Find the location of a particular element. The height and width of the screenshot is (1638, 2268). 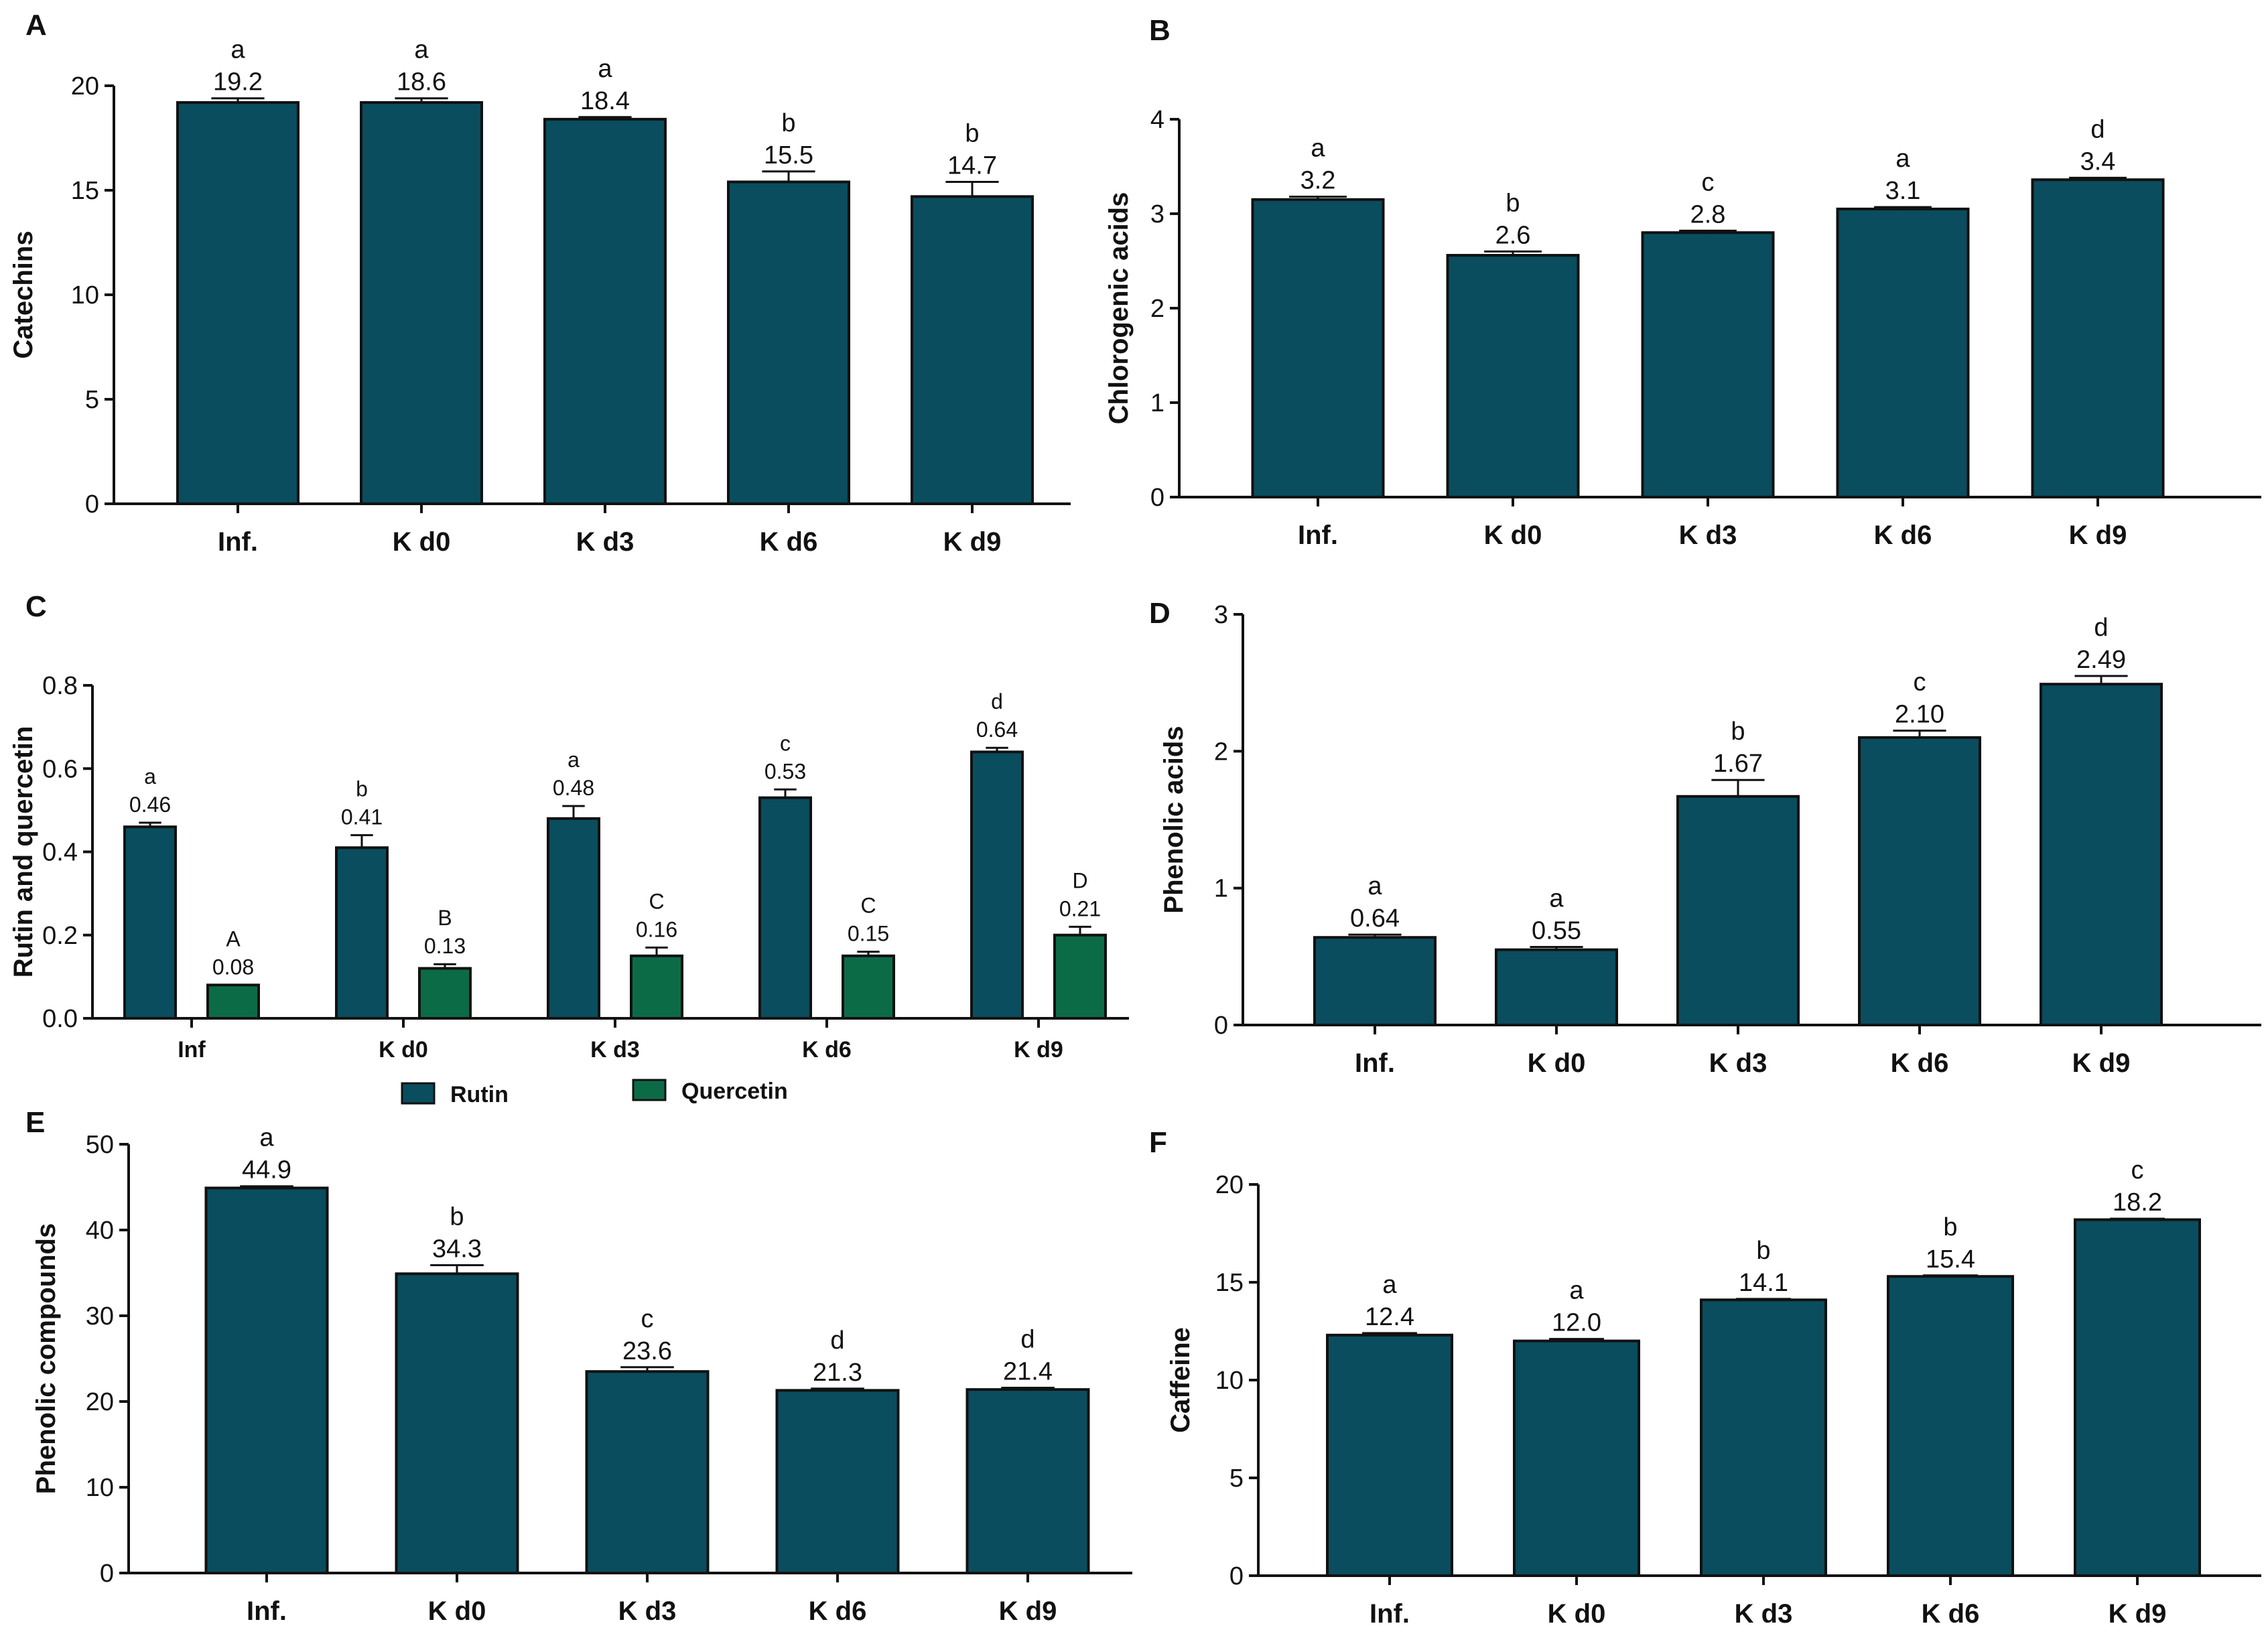

data-label: 2.49 is located at coordinates (2101, 660).